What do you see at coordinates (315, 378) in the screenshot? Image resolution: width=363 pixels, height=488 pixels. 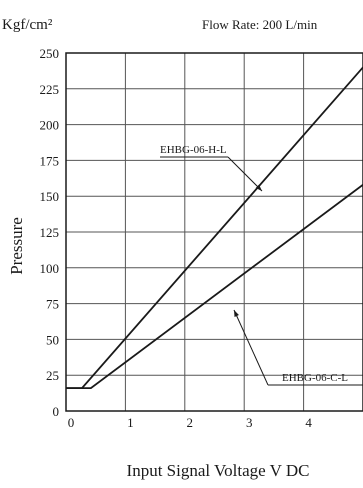 I see `series-annotation-label: EHBG-06-C-L` at bounding box center [315, 378].